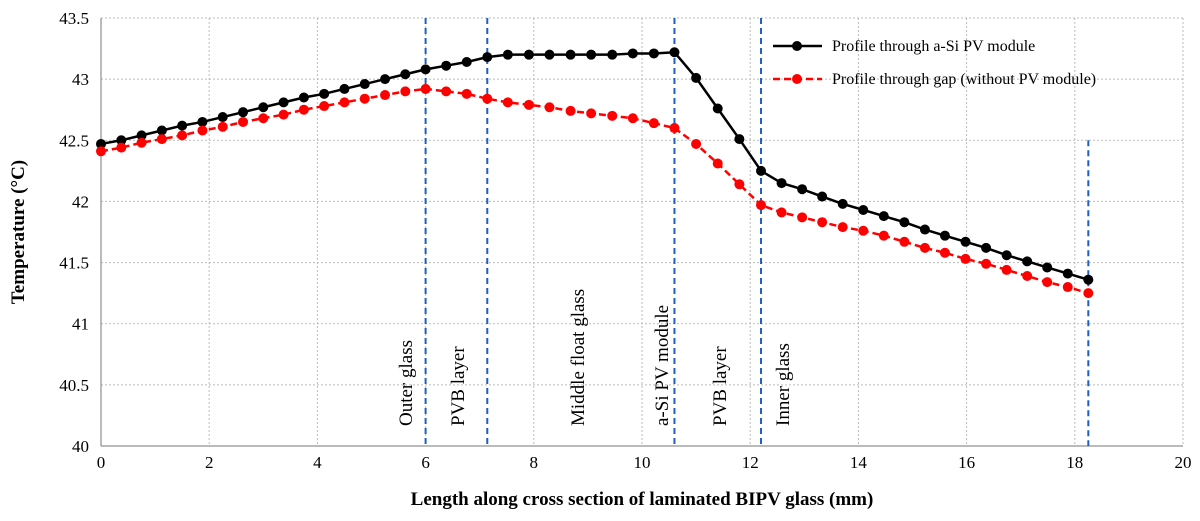 This screenshot has width=1200, height=521. Describe the element at coordinates (797, 79) in the screenshot. I see `legend-marker` at that location.